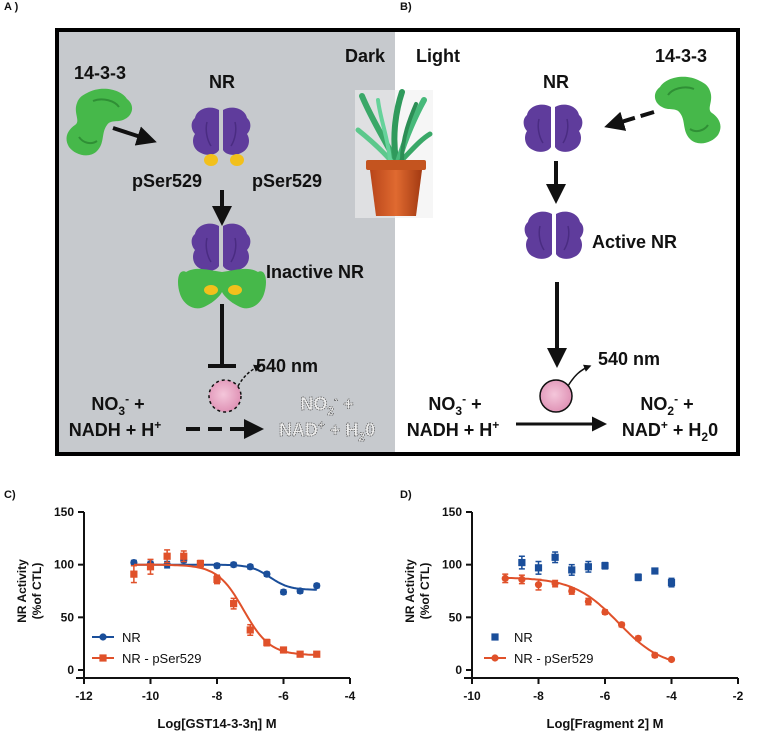 The image size is (780, 743). What do you see at coordinates (84, 696) in the screenshot?
I see `x-tick-label: -12` at bounding box center [84, 696].